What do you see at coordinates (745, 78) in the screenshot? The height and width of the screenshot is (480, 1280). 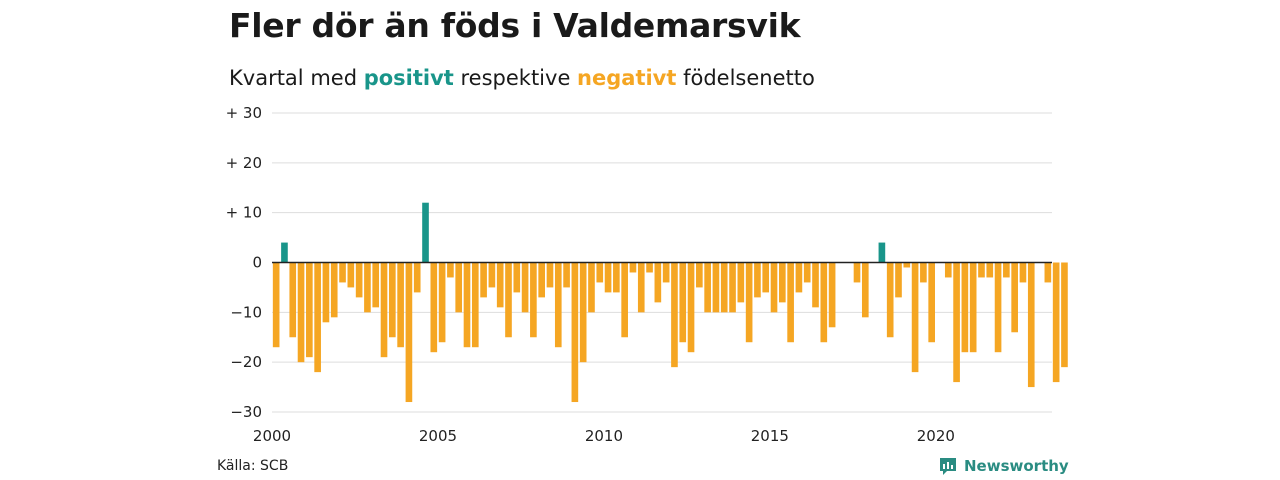 I see `subtitle-suffix: födelsenetto` at bounding box center [745, 78].